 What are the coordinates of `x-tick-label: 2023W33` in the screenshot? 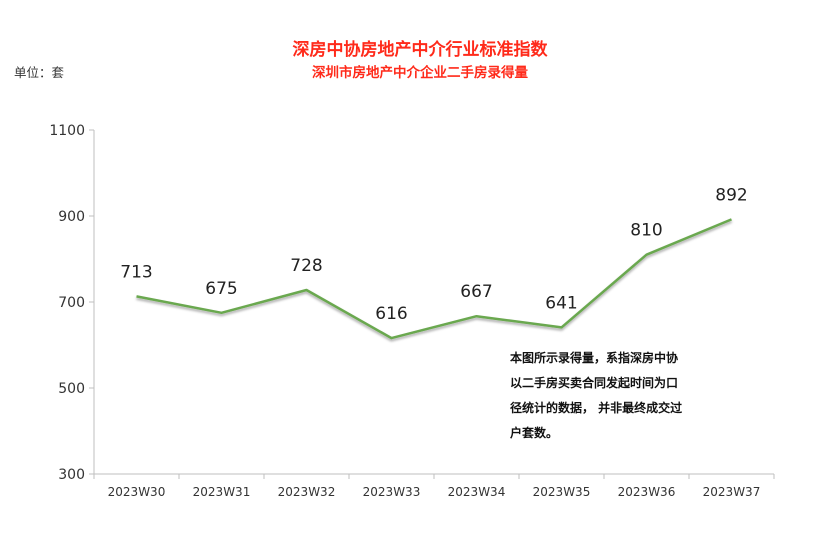 It's located at (392, 492).